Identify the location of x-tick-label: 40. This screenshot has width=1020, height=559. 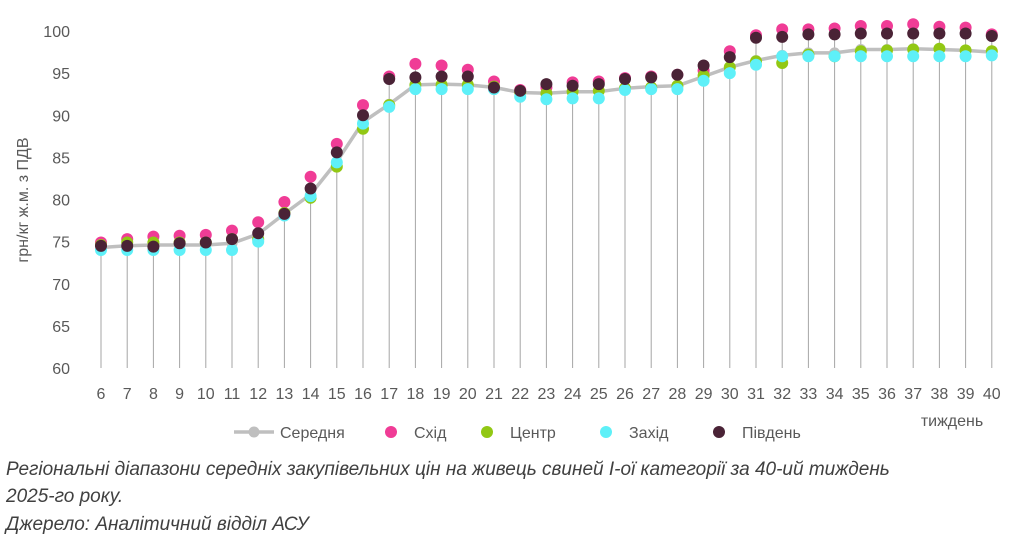
(992, 394).